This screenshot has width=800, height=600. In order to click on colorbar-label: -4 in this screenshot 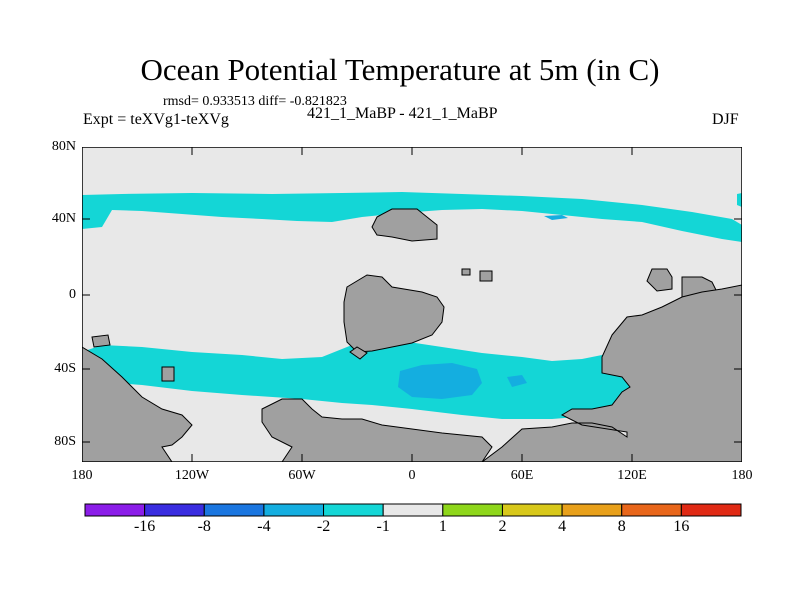, I will do `click(264, 526)`.